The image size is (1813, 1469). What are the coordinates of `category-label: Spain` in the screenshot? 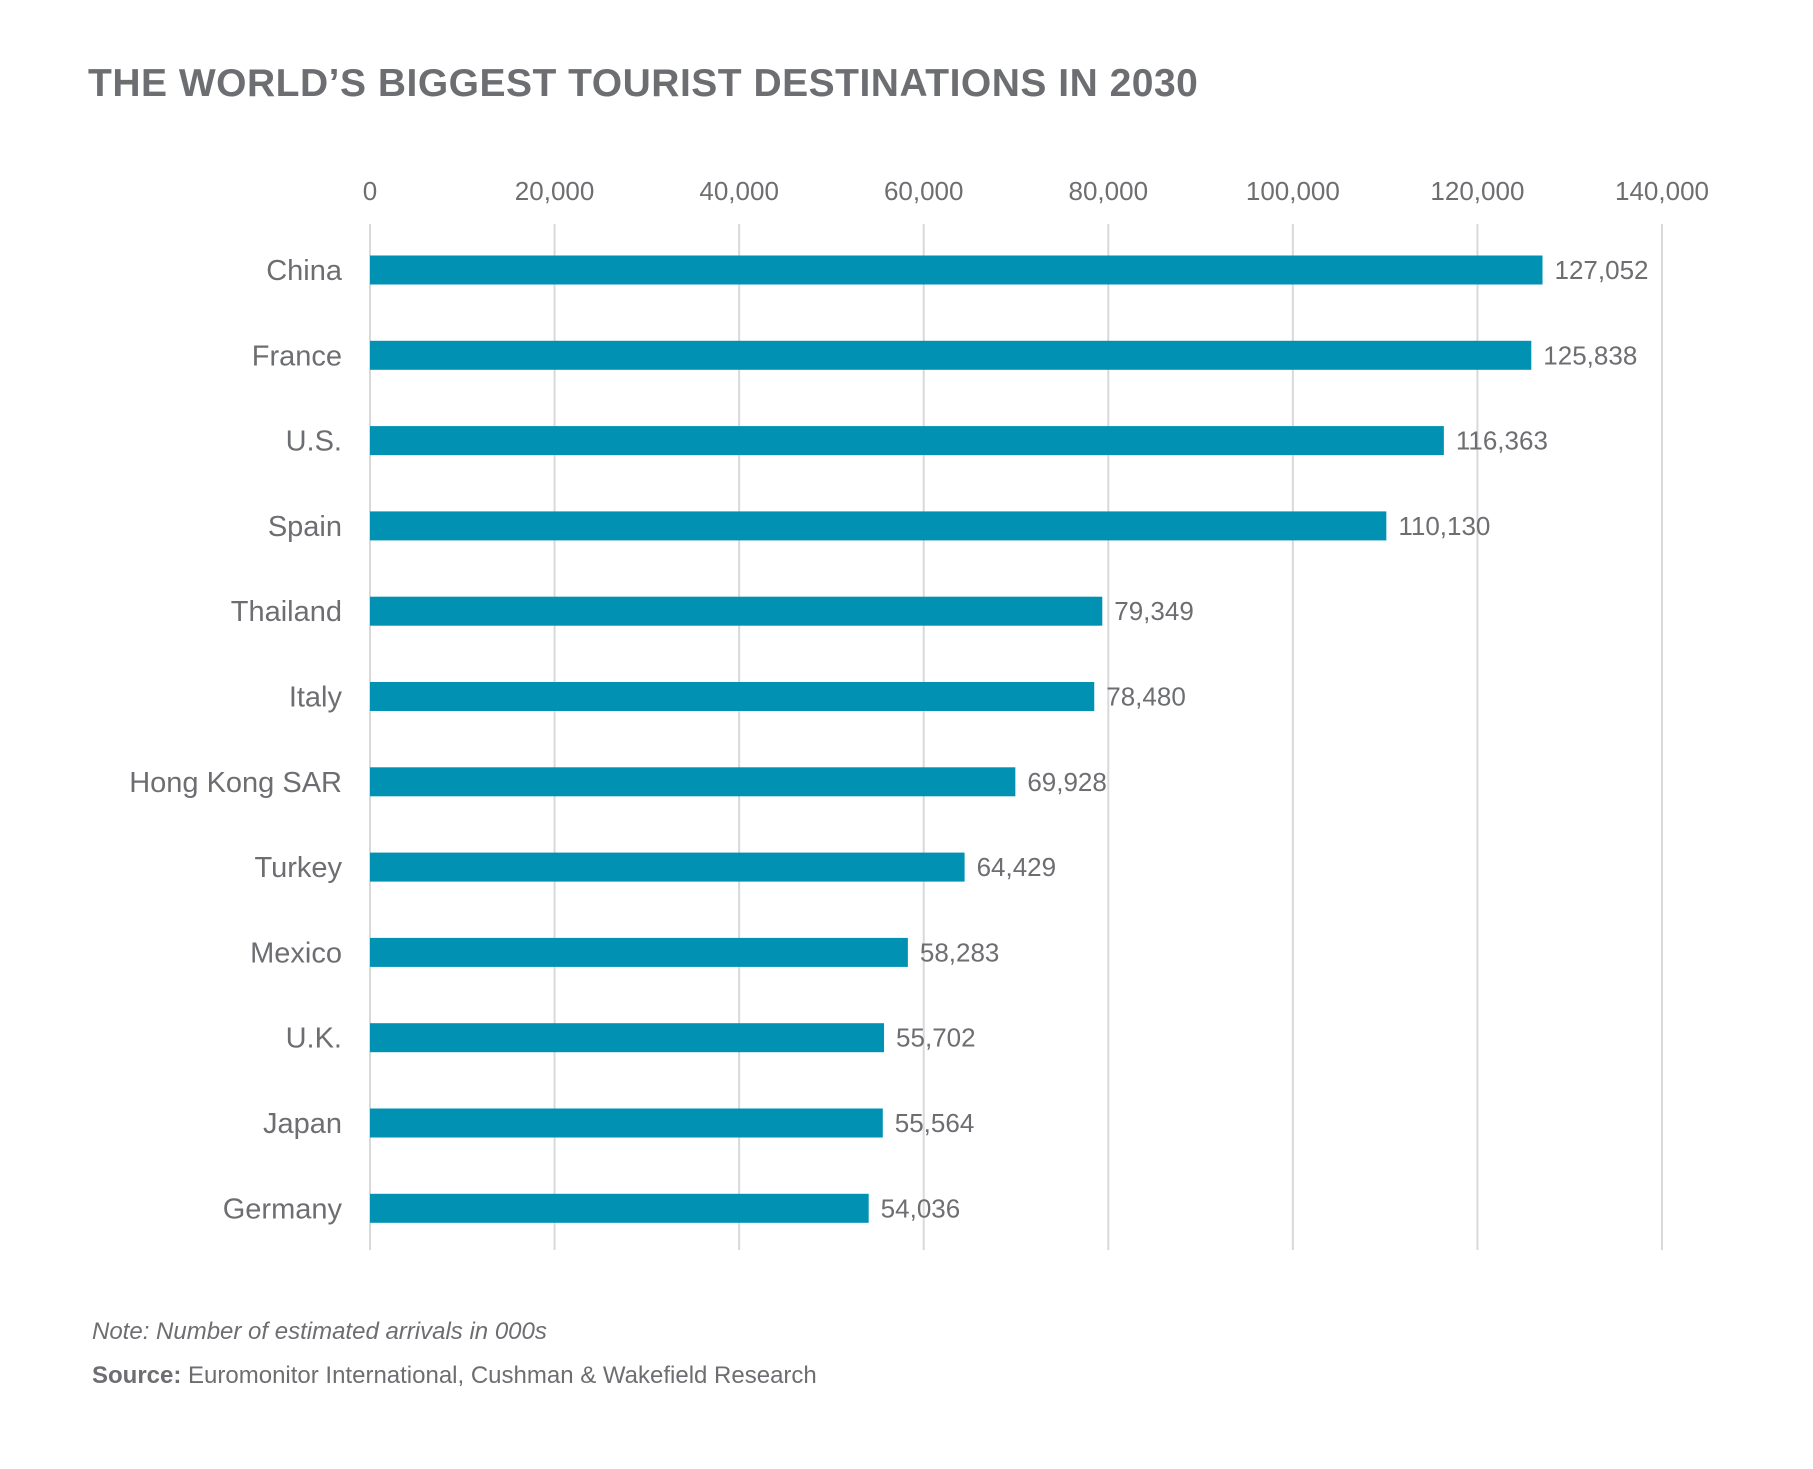 It's located at (305, 527).